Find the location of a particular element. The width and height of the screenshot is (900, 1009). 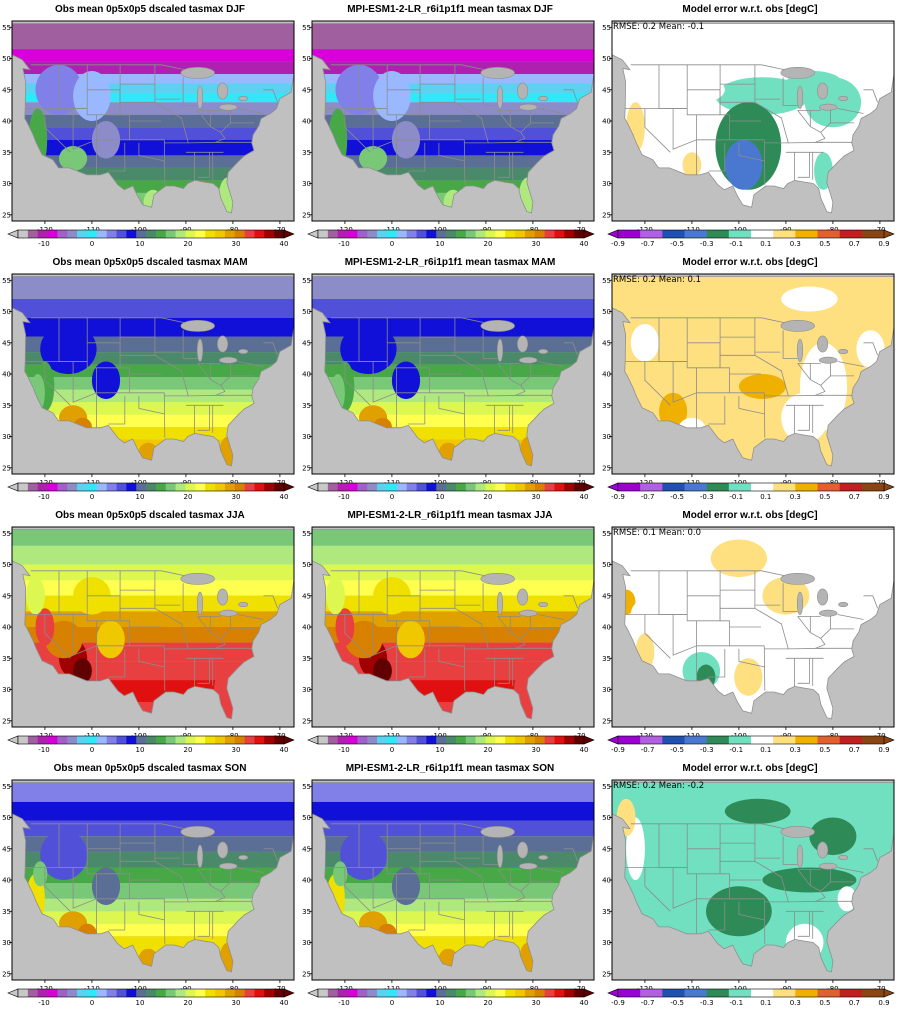

colorbar-label: -0.9 is located at coordinates (618, 750).